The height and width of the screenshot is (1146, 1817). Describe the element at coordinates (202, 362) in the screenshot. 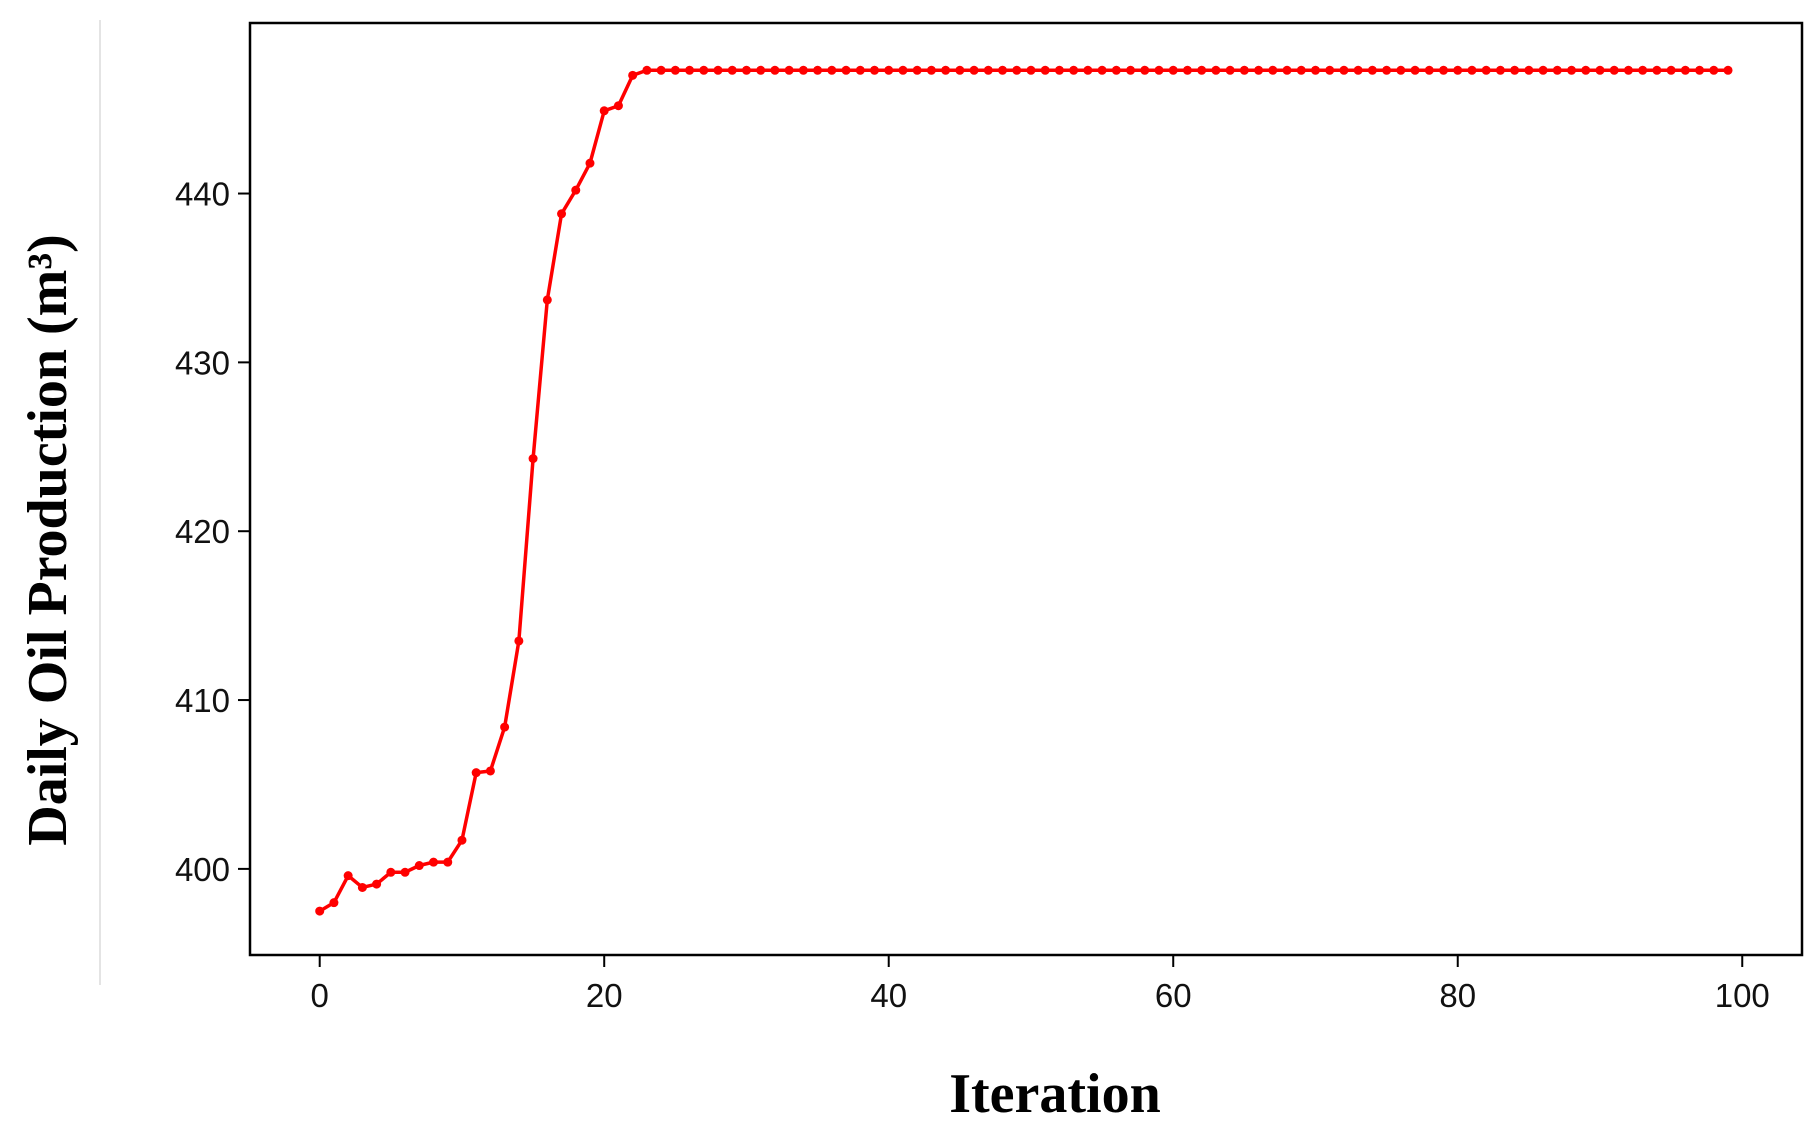

I see `y-tick-label: 430` at that location.